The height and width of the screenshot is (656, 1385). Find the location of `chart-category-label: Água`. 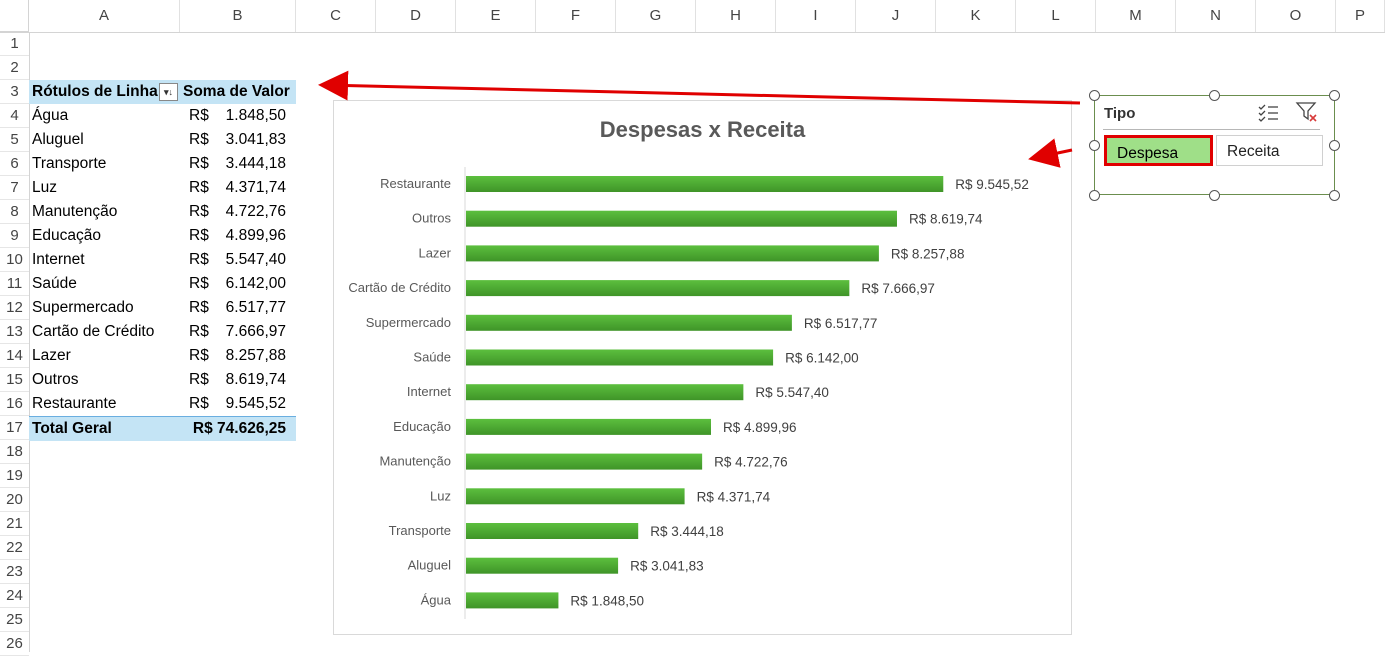

chart-category-label: Água is located at coordinates (436, 599).